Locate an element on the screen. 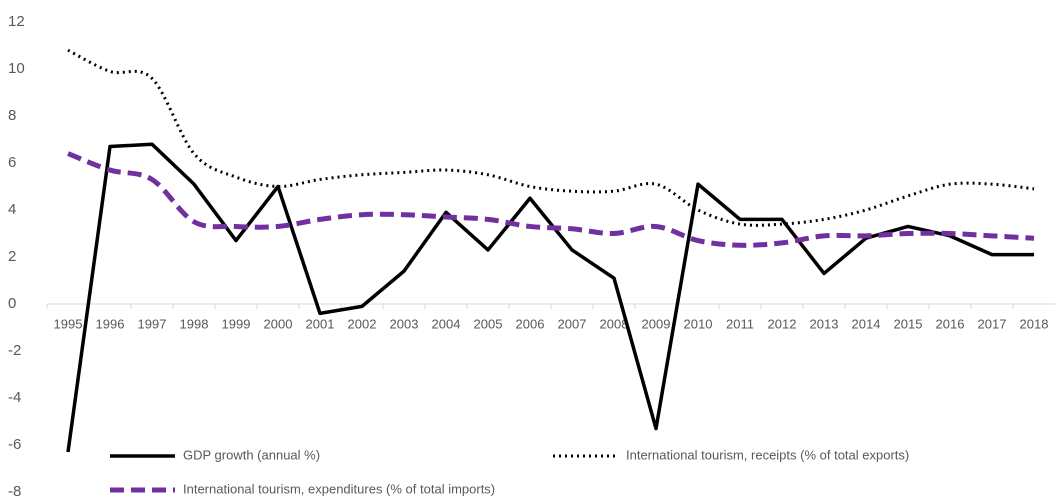 The width and height of the screenshot is (1060, 498). x-tick-label: 2018 is located at coordinates (1034, 323).